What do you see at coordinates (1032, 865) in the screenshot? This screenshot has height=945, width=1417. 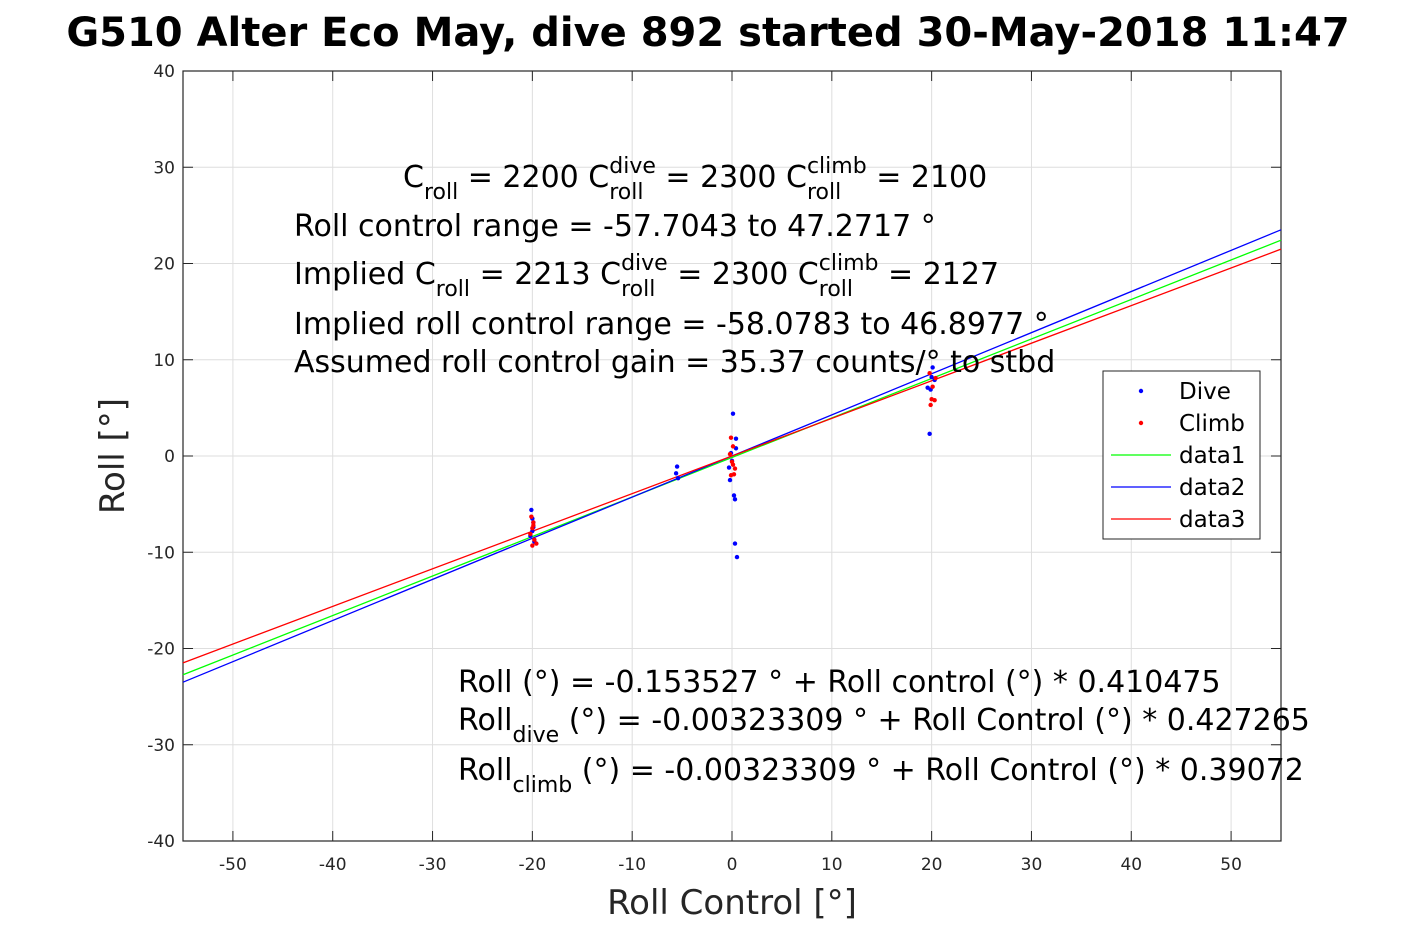 I see `x-tick-label: 30` at bounding box center [1032, 865].